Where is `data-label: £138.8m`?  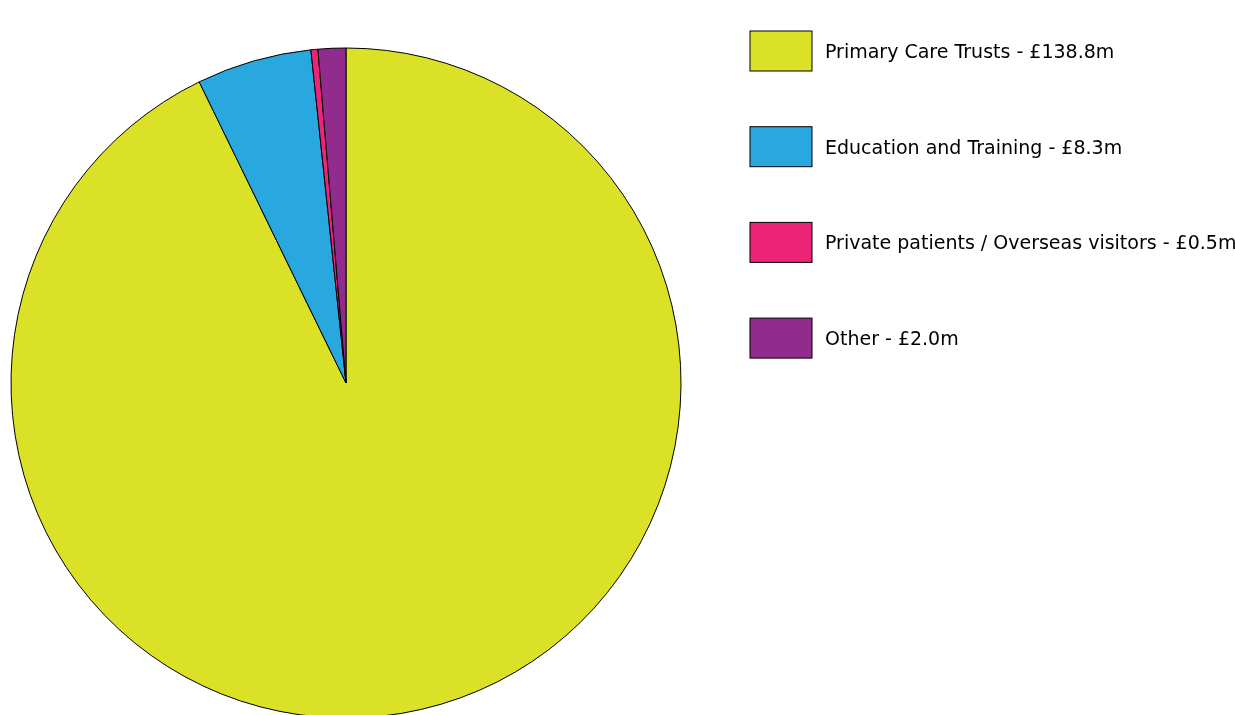
data-label: £138.8m is located at coordinates (1069, 51).